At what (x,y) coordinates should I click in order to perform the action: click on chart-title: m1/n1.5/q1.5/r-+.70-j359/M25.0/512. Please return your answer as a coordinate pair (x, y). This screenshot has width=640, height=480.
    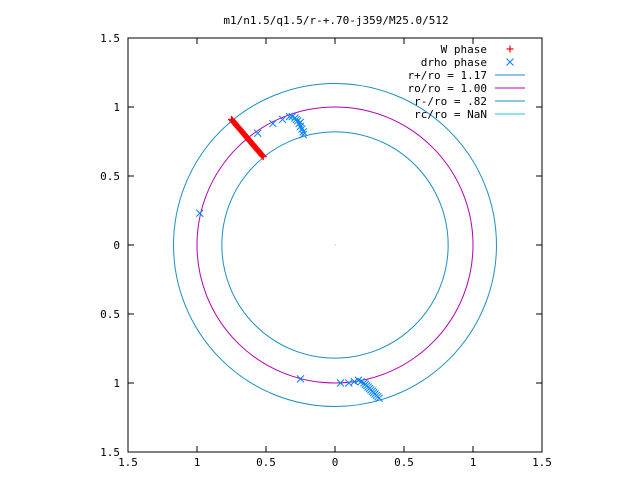
    Looking at the image, I should click on (335, 20).